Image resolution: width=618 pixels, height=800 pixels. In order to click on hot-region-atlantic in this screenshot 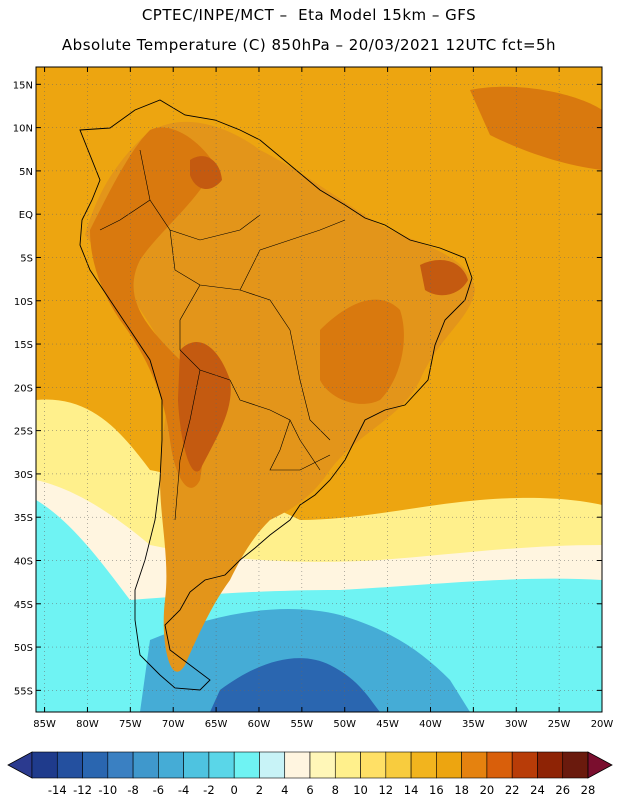, I will do `click(536, 128)`.